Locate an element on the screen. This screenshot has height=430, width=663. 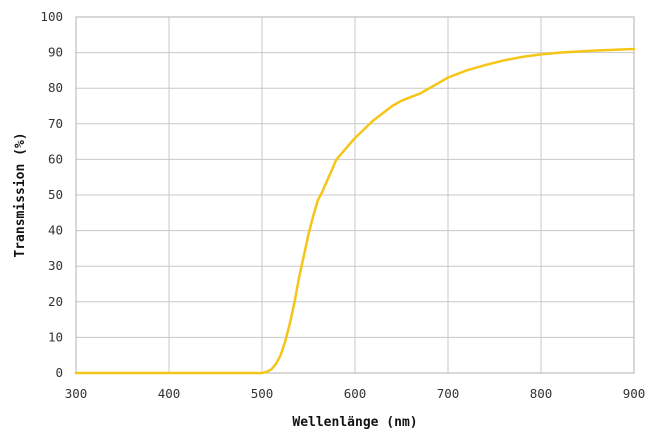
x-tick-label: 800 is located at coordinates (541, 393).